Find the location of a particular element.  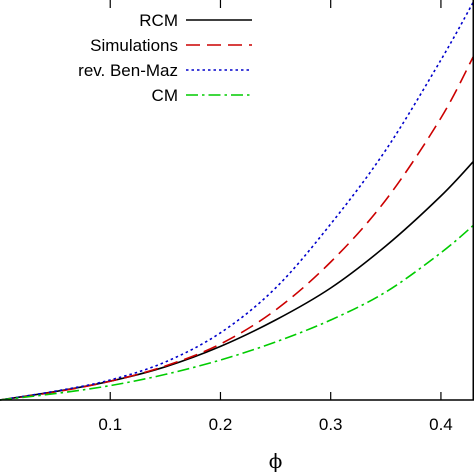

legend-label: rev. Ben-Maz is located at coordinates (128, 70).